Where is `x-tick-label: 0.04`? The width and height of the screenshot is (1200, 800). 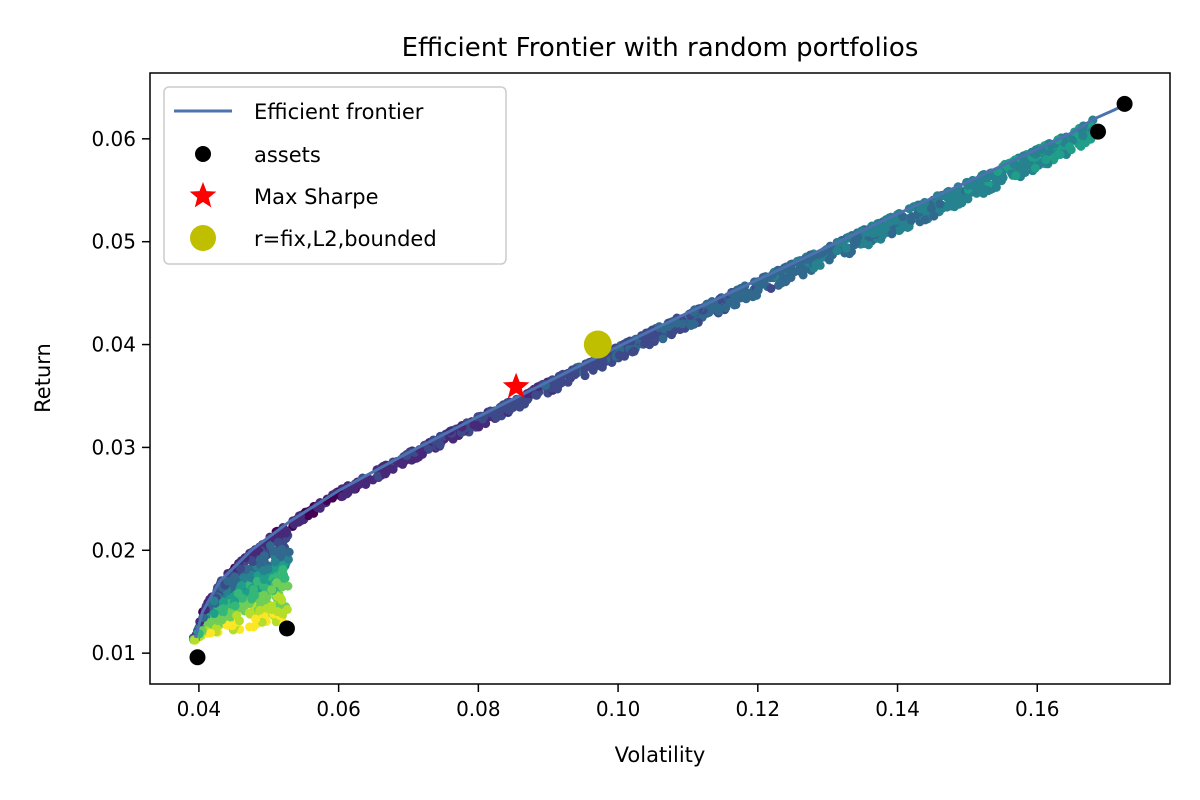 x-tick-label: 0.04 is located at coordinates (199, 709).